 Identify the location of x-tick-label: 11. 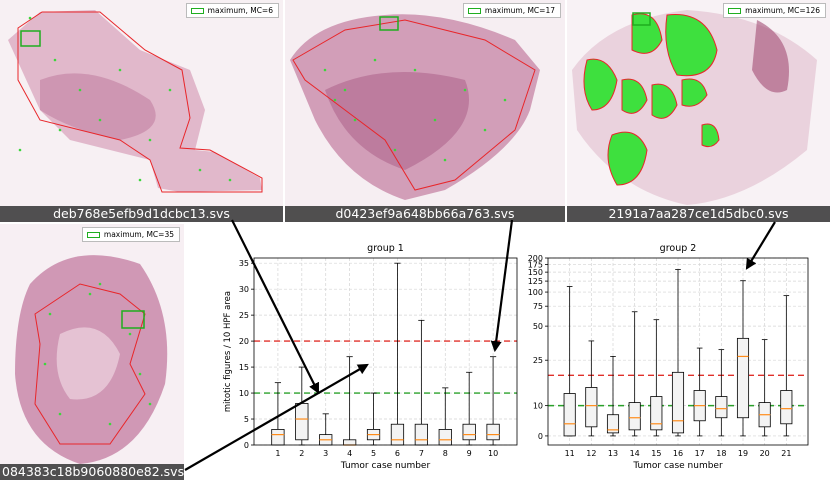
(570, 453).